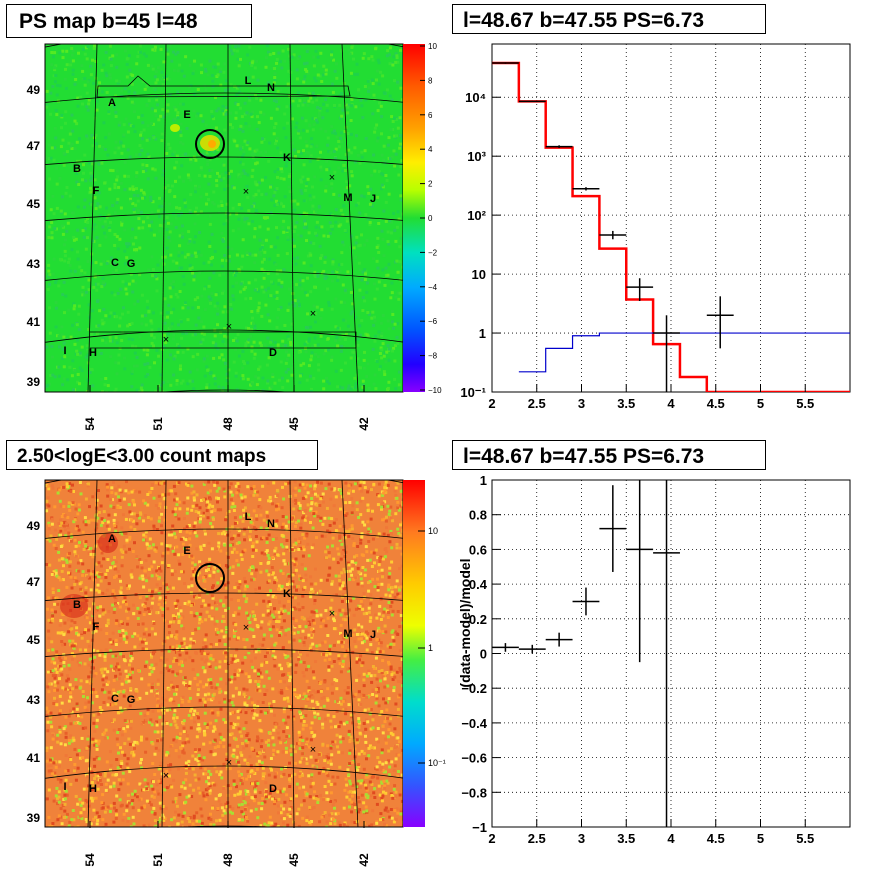 The width and height of the screenshot is (896, 872). I want to click on source-label-d: D, so click(273, 353).